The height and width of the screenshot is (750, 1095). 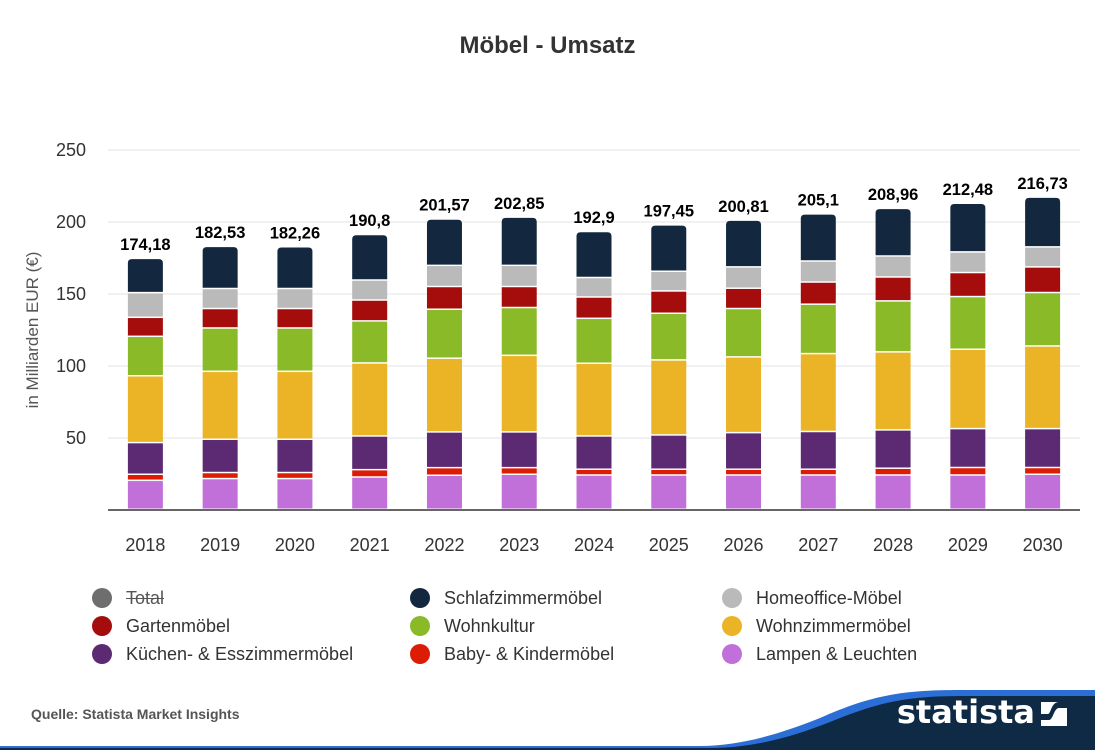 What do you see at coordinates (506, 598) in the screenshot?
I see `legend-item: Schlafzimmermöbel` at bounding box center [506, 598].